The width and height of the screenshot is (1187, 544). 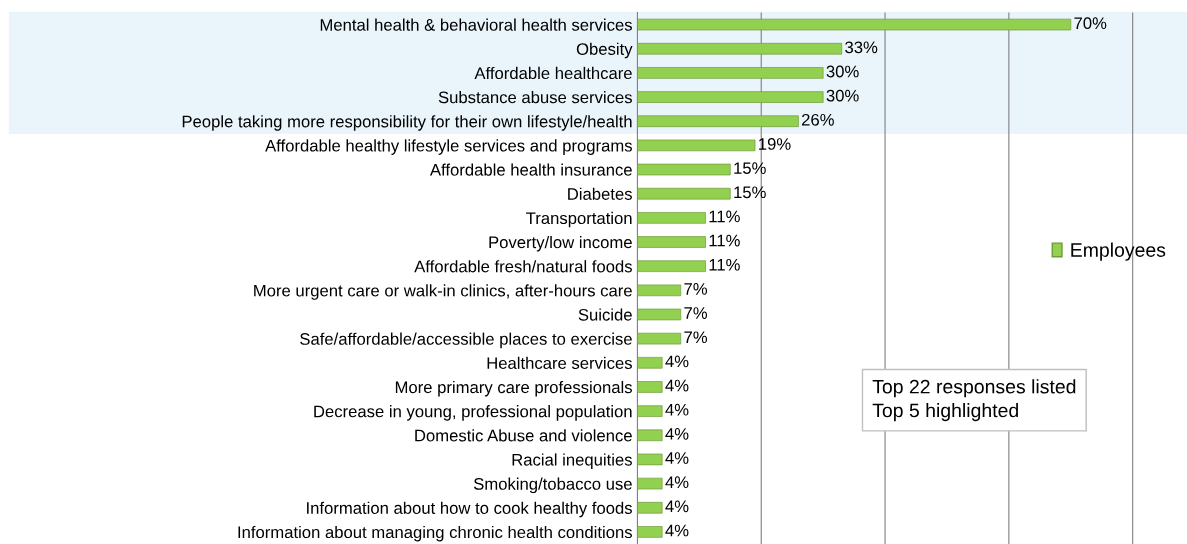 What do you see at coordinates (572, 461) in the screenshot?
I see `y-tick-label: Racial inequities` at bounding box center [572, 461].